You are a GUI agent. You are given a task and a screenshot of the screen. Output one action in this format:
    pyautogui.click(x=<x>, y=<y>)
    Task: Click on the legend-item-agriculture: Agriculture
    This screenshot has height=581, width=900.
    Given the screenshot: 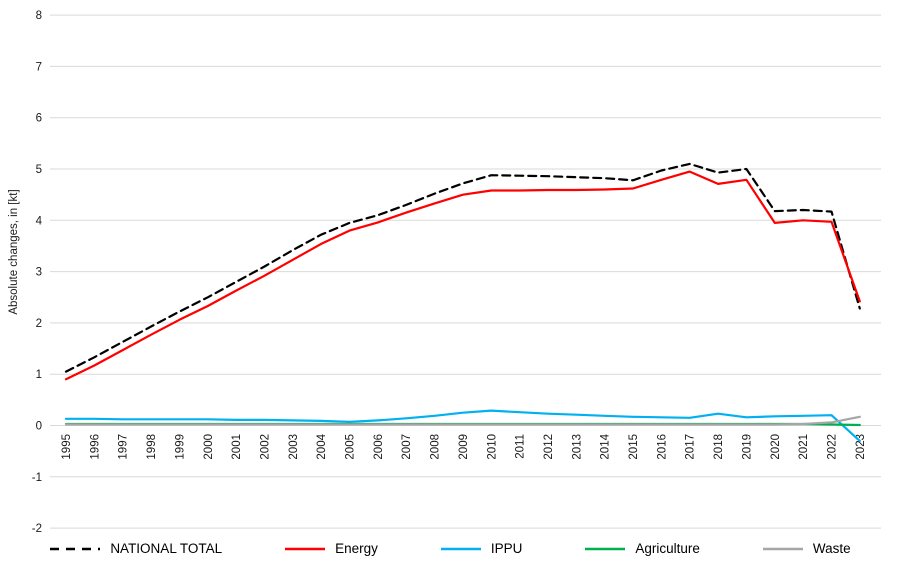 What is the action you would take?
    pyautogui.click(x=642, y=548)
    